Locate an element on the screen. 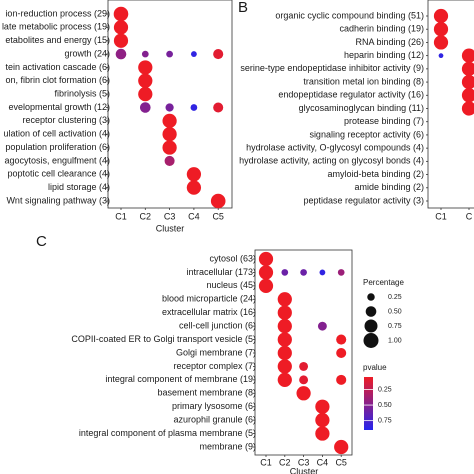  y-tick-label: protease binding (7) is located at coordinates (384, 121).